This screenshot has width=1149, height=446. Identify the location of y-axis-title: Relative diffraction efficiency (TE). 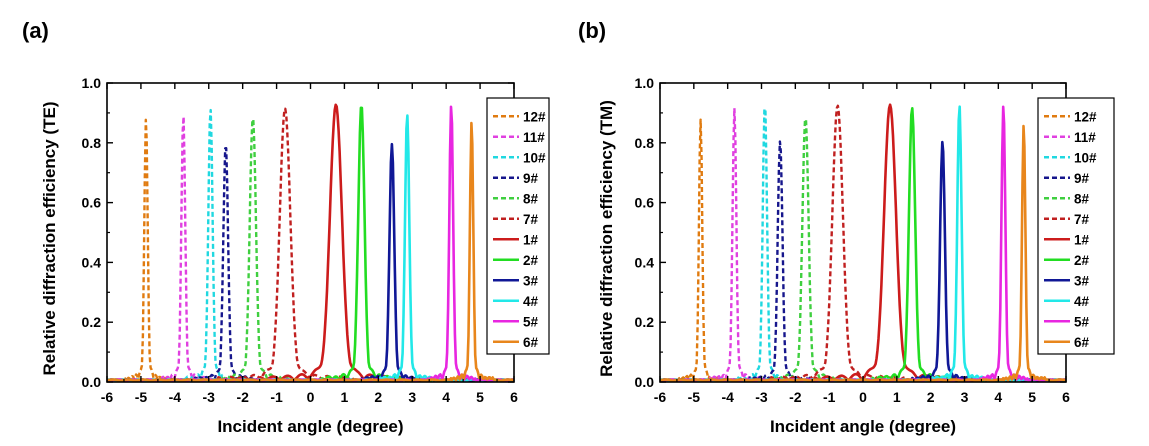
(49, 239).